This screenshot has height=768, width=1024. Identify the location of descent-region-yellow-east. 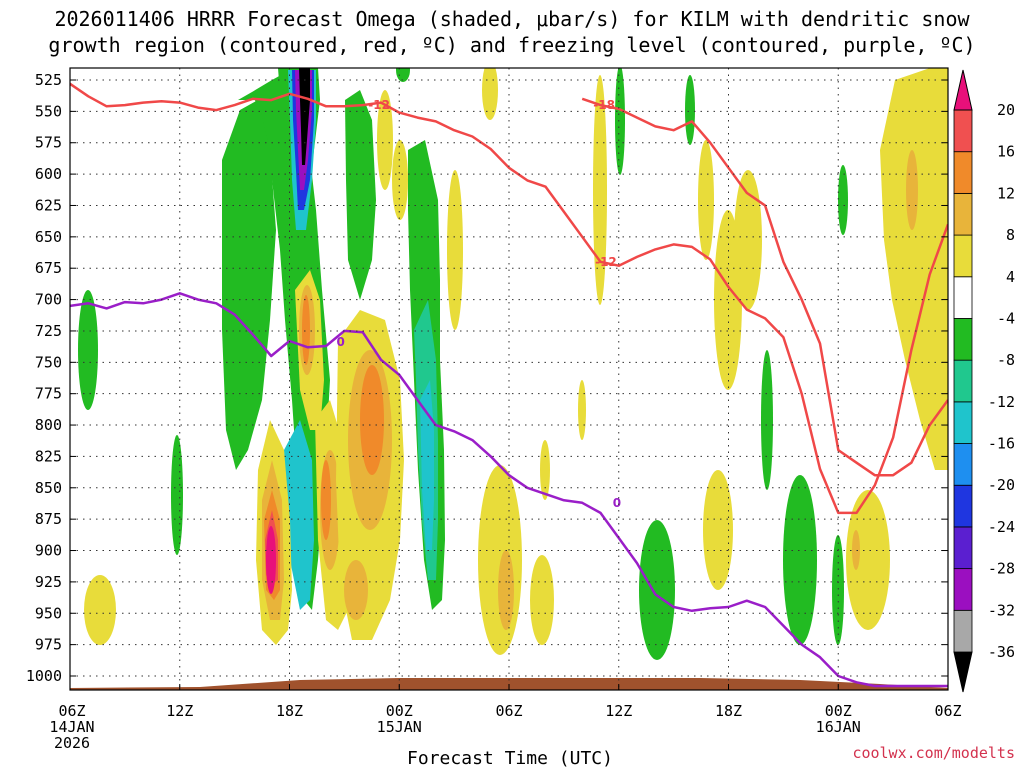
(914, 269).